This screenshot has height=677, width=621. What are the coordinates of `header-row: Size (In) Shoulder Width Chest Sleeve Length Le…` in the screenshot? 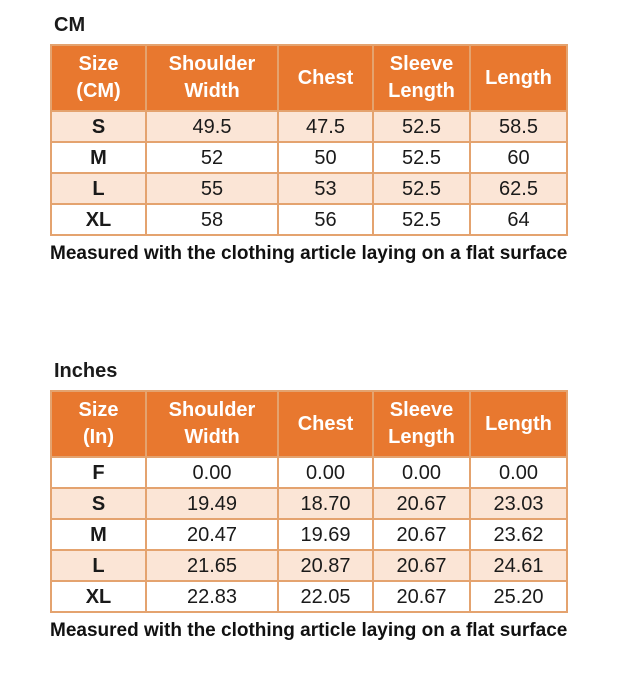 It's located at (309, 424).